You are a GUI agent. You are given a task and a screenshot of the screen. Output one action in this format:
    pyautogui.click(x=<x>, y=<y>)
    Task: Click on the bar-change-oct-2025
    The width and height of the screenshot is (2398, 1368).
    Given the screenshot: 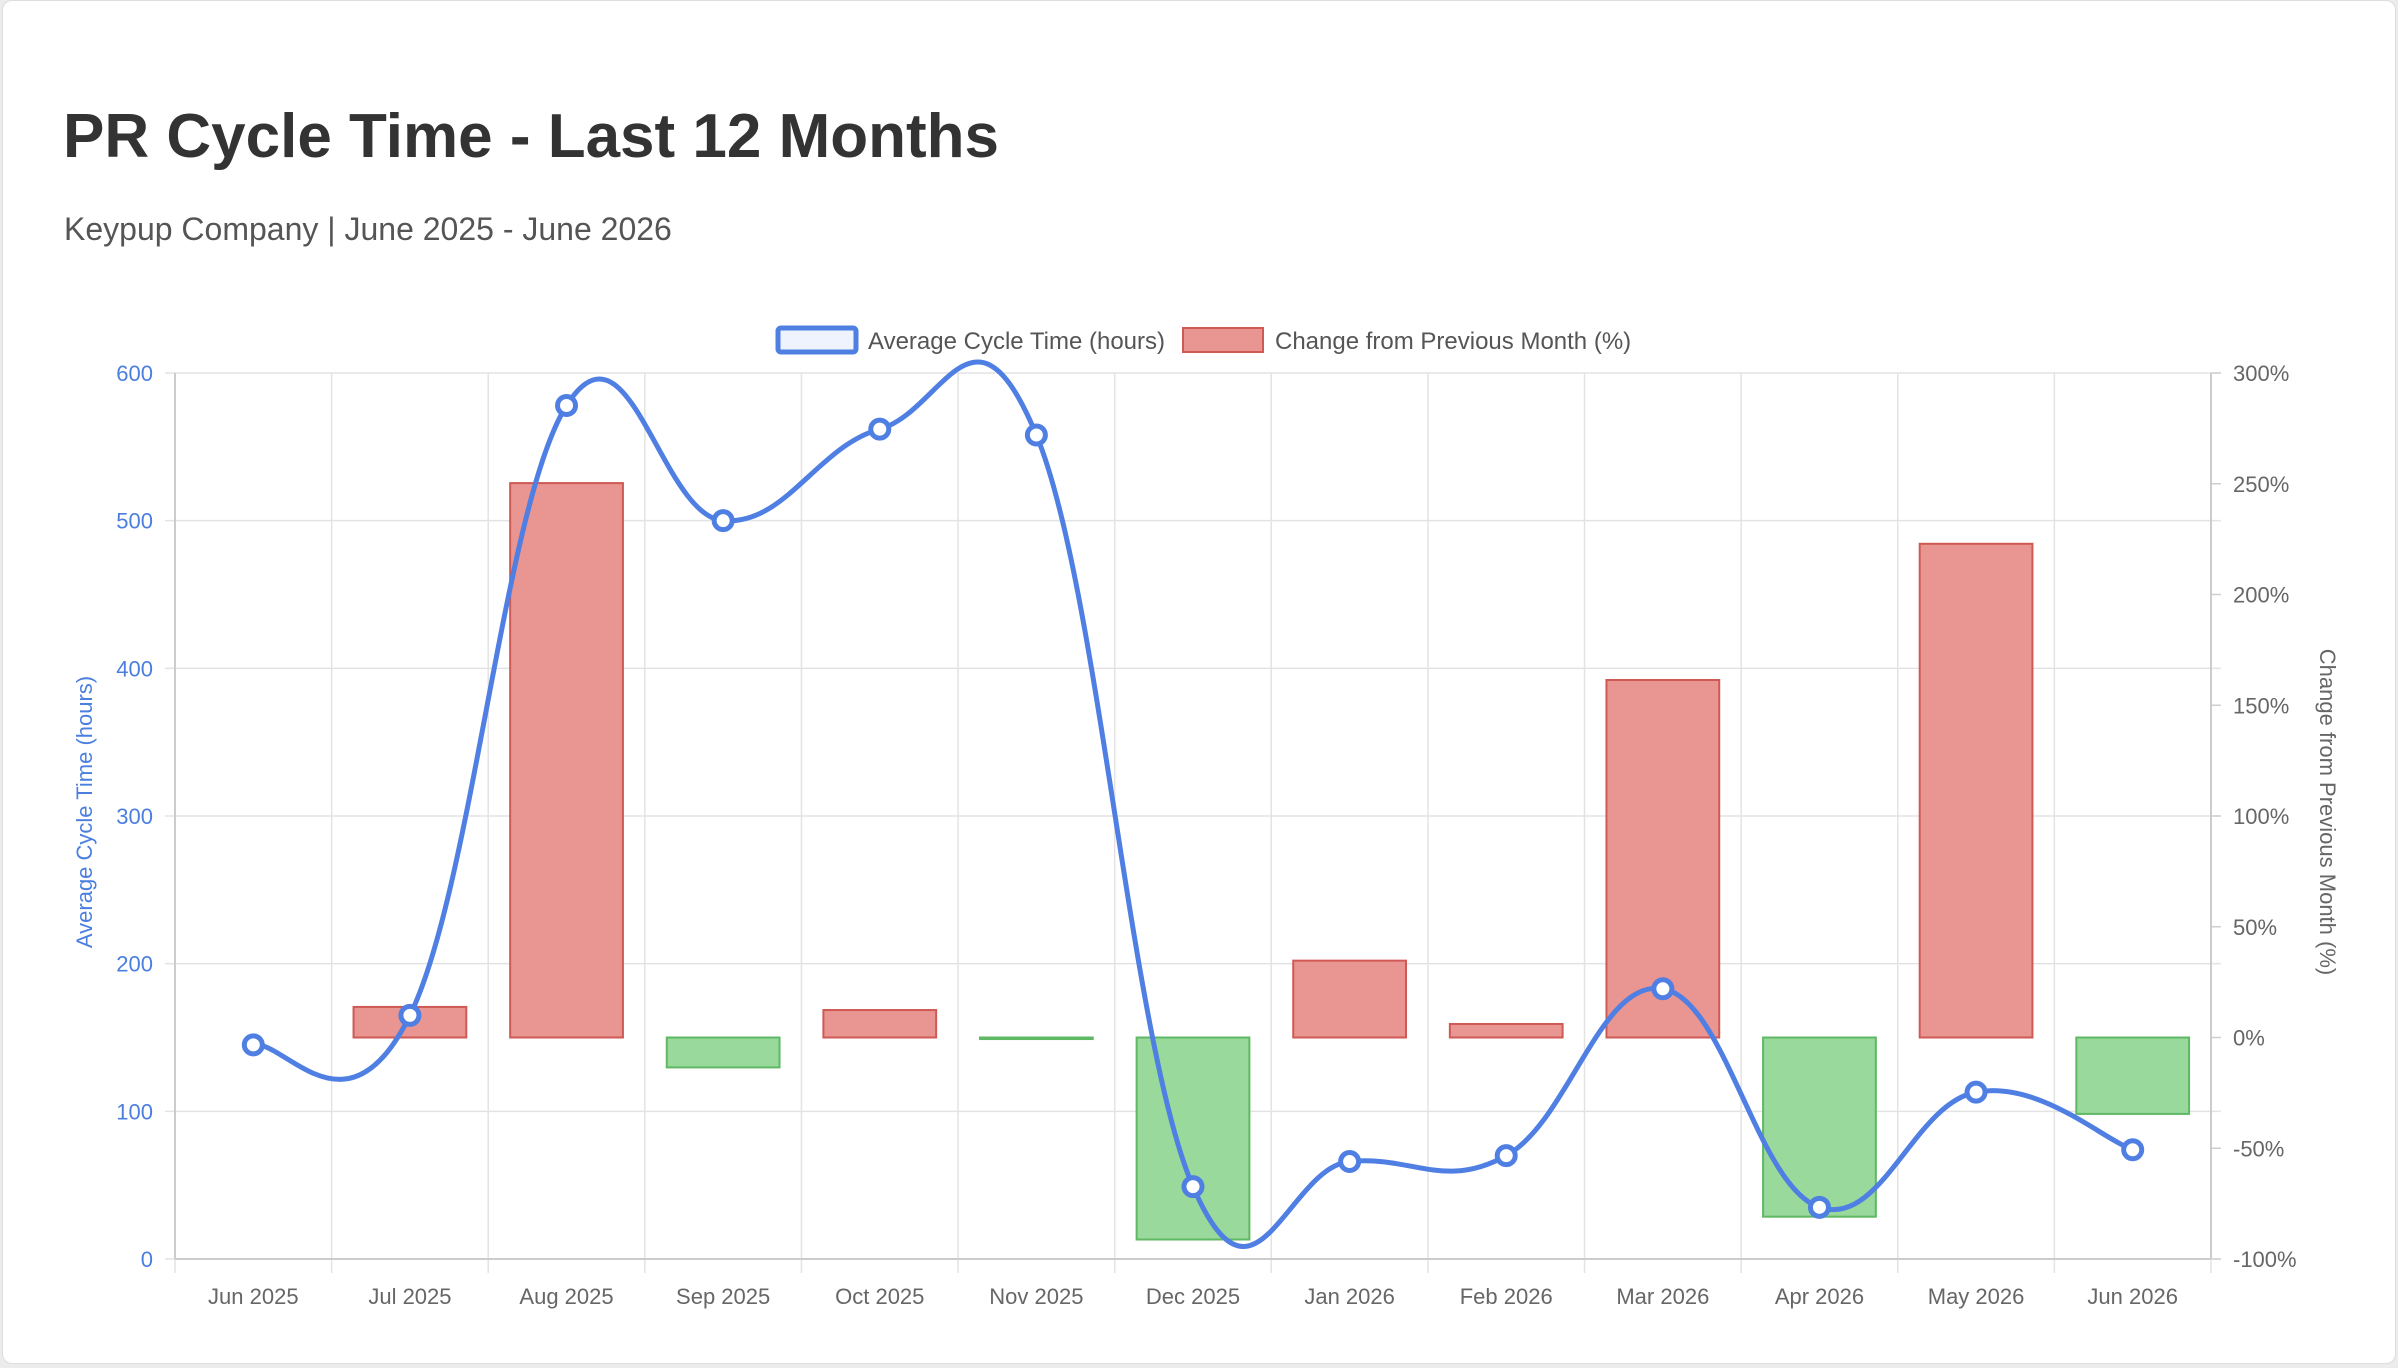 What is the action you would take?
    pyautogui.click(x=880, y=1024)
    